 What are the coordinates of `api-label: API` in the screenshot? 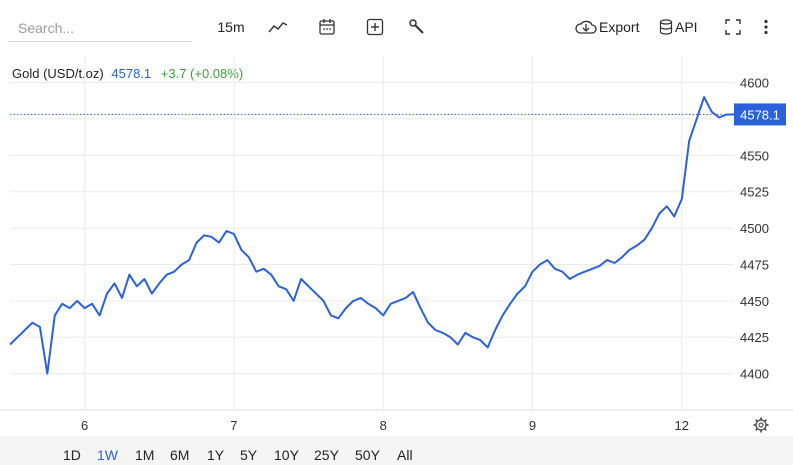 It's located at (686, 27).